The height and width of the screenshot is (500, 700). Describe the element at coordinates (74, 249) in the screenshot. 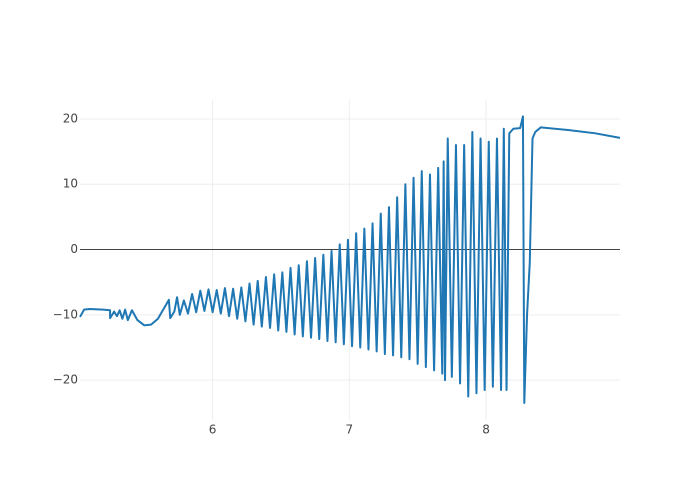

I see `y-tick-label: 0` at that location.